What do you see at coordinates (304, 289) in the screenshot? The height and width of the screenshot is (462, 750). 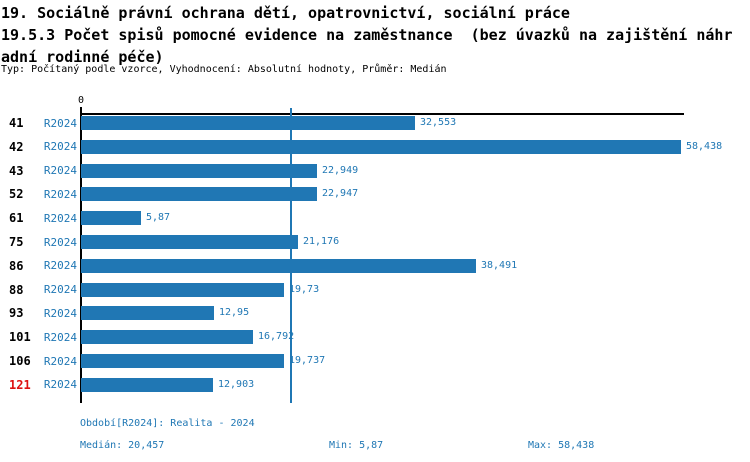 I see `bar-value-label: 19,73` at bounding box center [304, 289].